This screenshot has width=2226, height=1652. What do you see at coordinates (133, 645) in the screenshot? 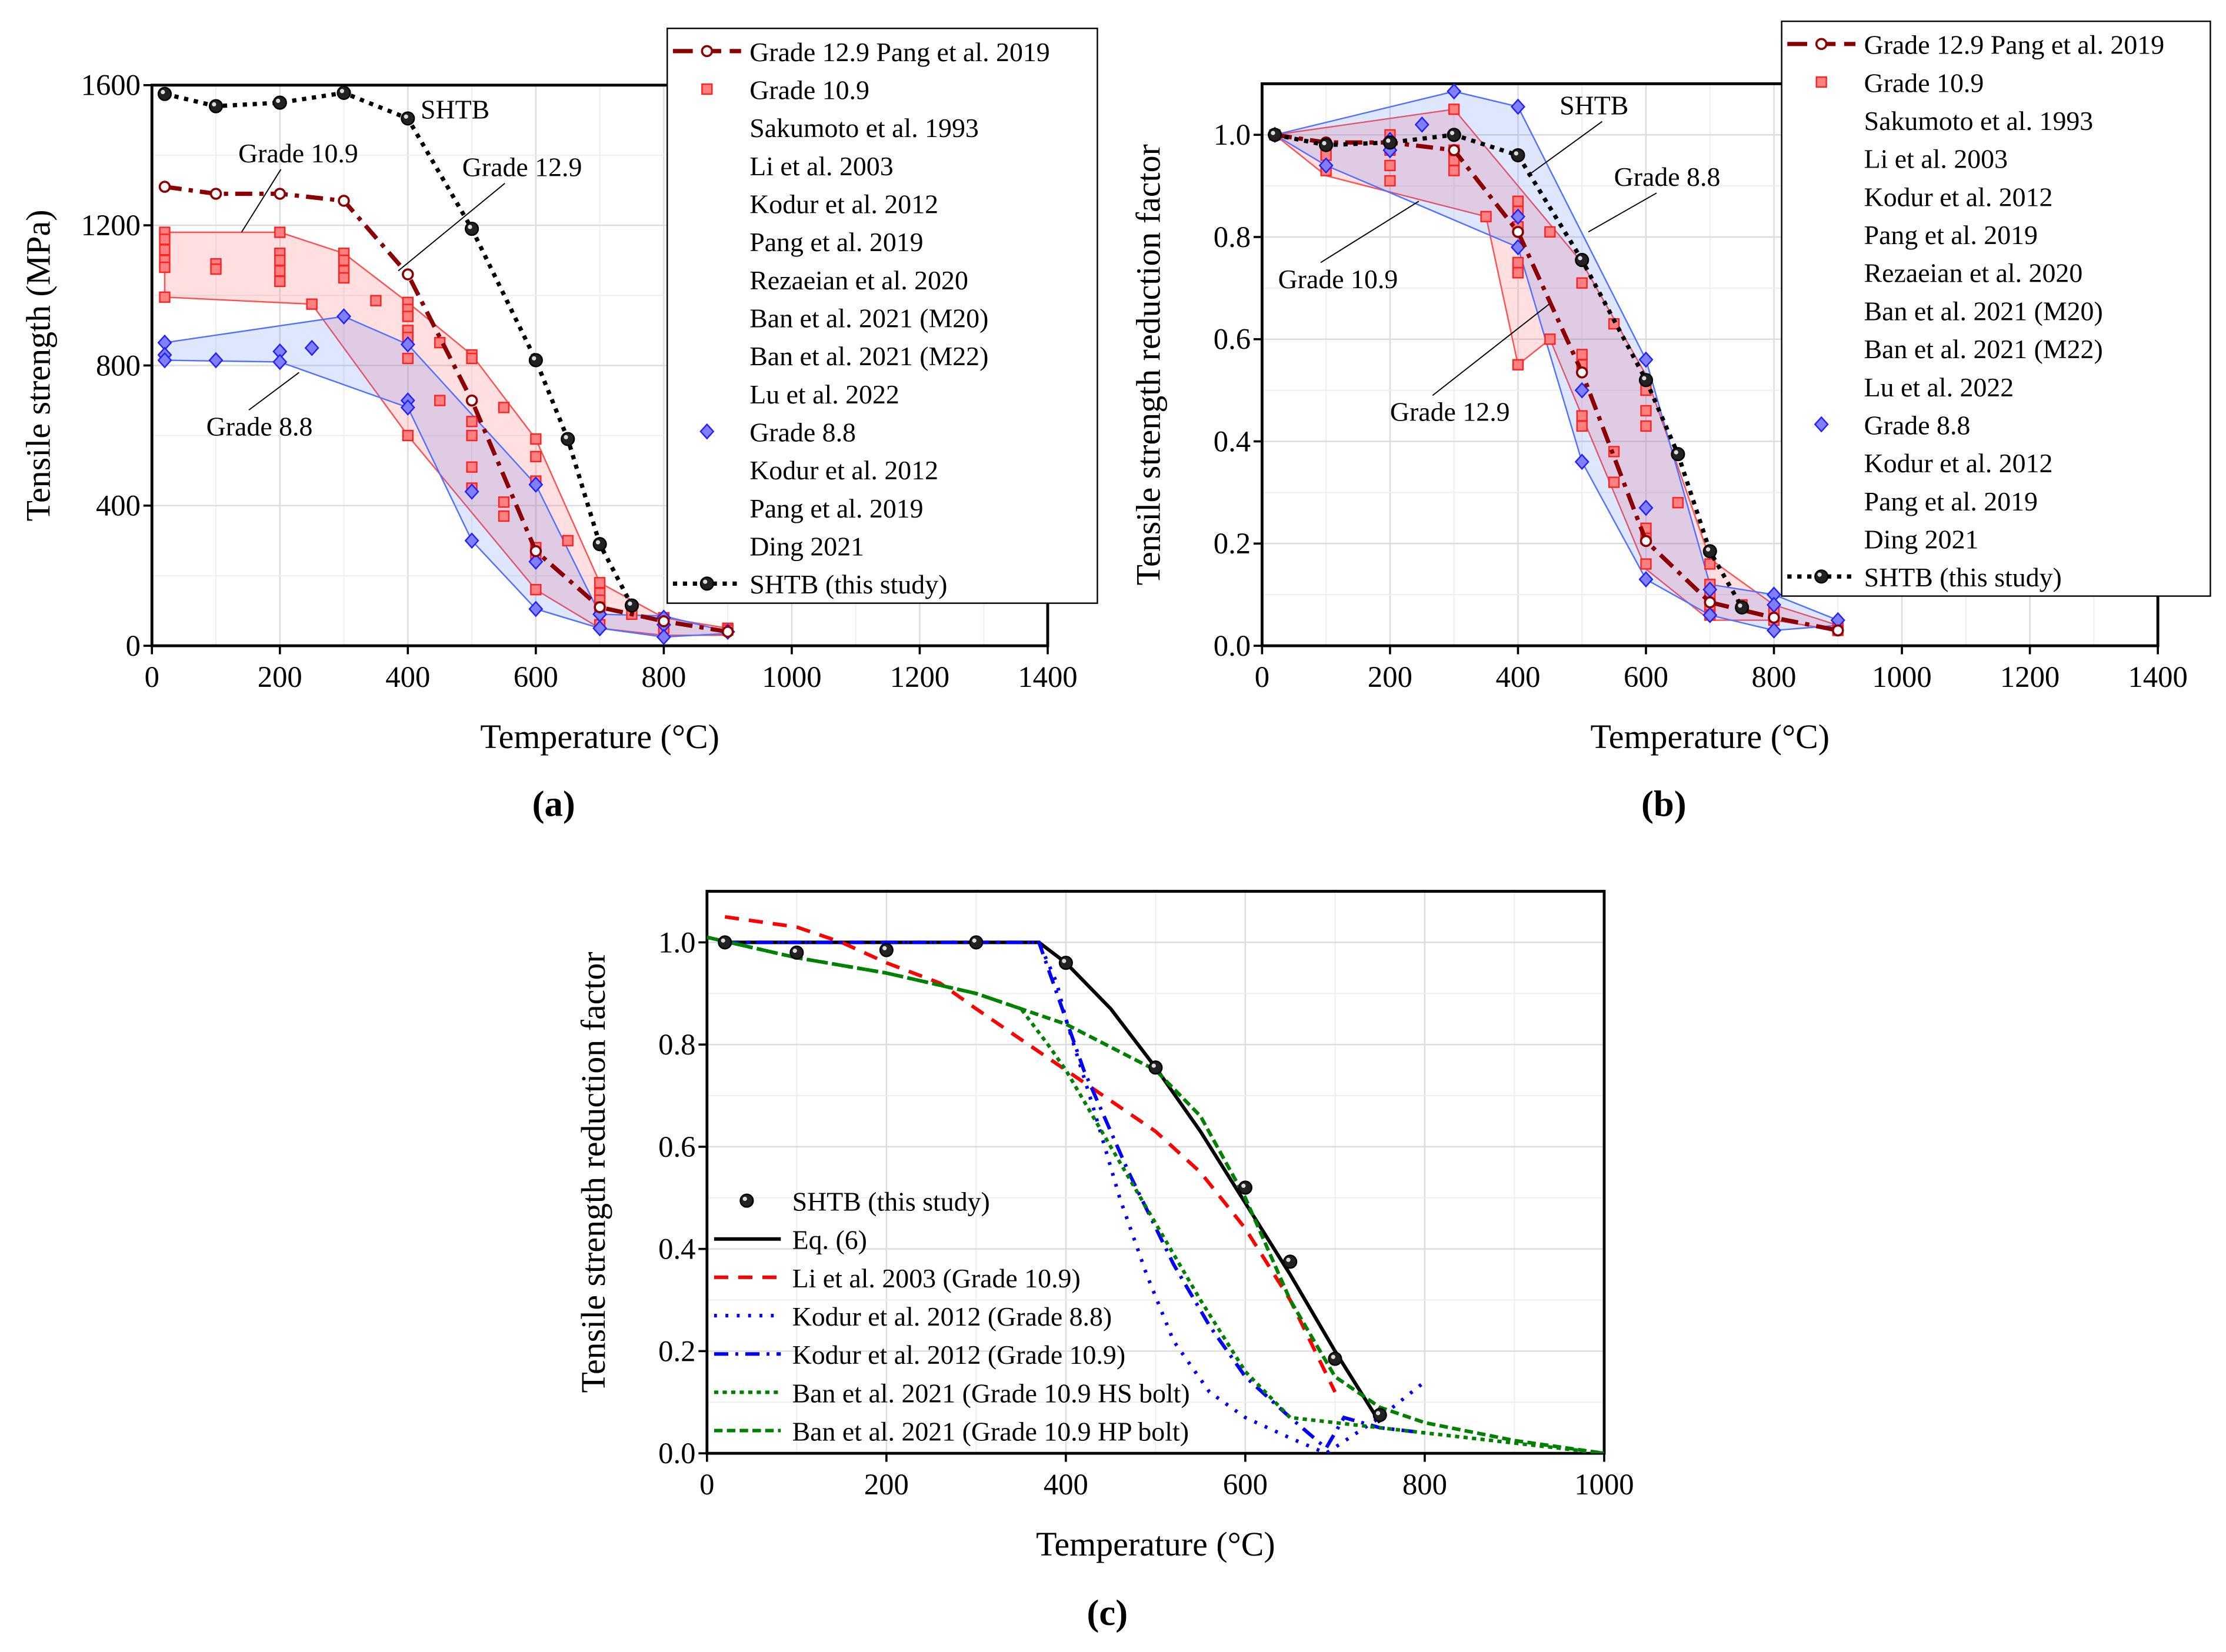
I see `y-tick-label: 0` at bounding box center [133, 645].